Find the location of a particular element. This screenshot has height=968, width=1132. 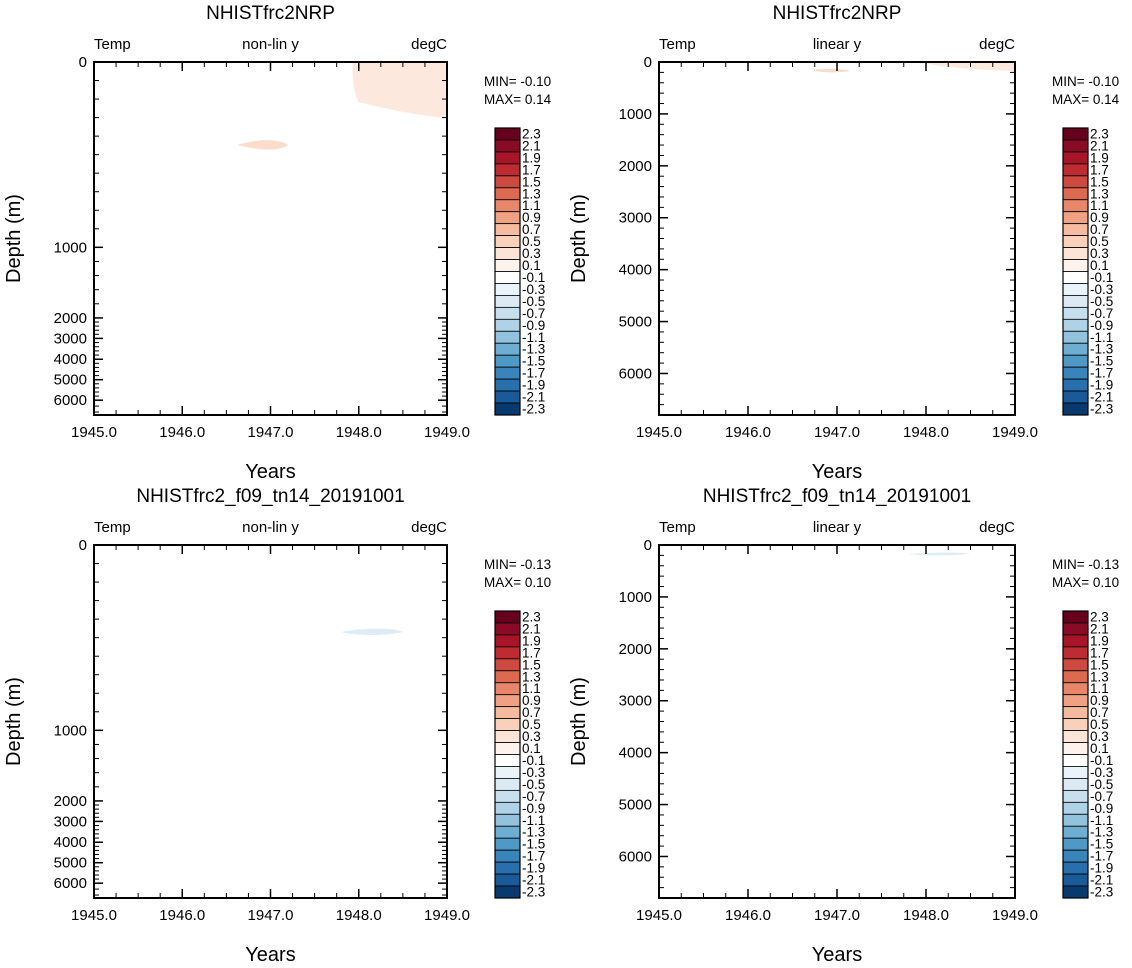

variable-label: Temp is located at coordinates (677, 527).